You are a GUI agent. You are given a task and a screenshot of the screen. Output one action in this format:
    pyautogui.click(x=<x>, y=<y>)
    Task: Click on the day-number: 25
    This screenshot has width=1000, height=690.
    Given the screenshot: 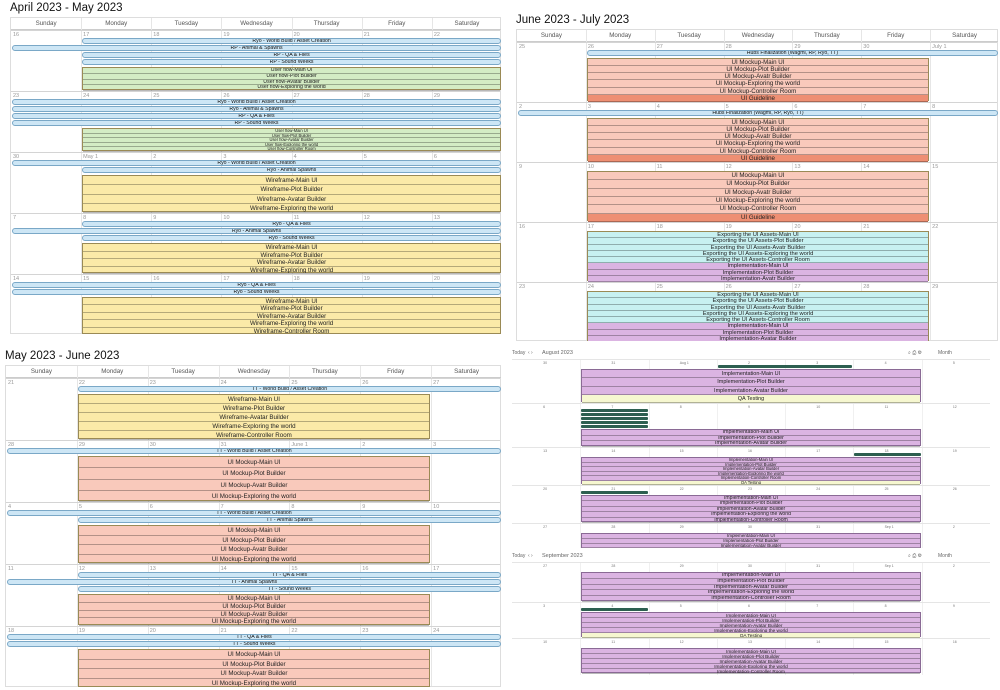 What is the action you would take?
    pyautogui.click(x=522, y=47)
    